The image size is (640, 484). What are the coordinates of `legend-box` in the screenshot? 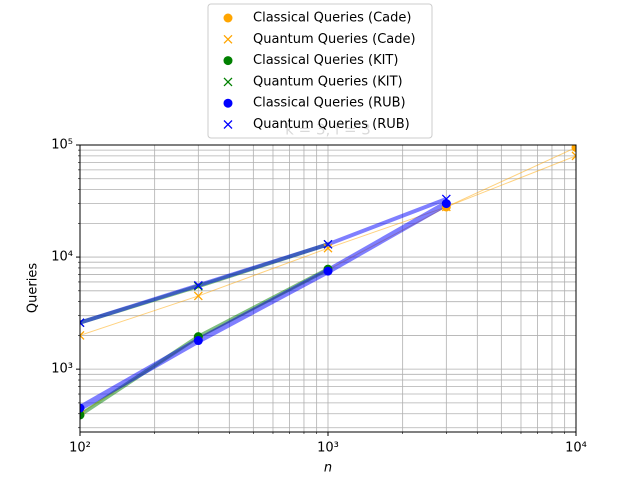 It's located at (320, 71).